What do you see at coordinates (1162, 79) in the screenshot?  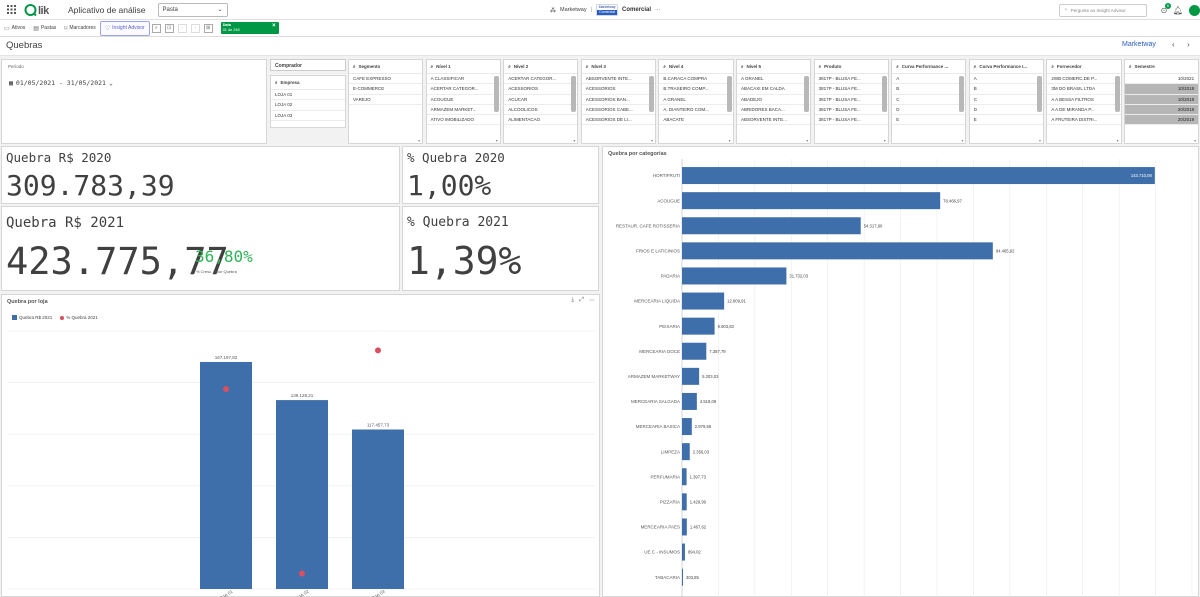 I see `listbox-item: 10/2021` at bounding box center [1162, 79].